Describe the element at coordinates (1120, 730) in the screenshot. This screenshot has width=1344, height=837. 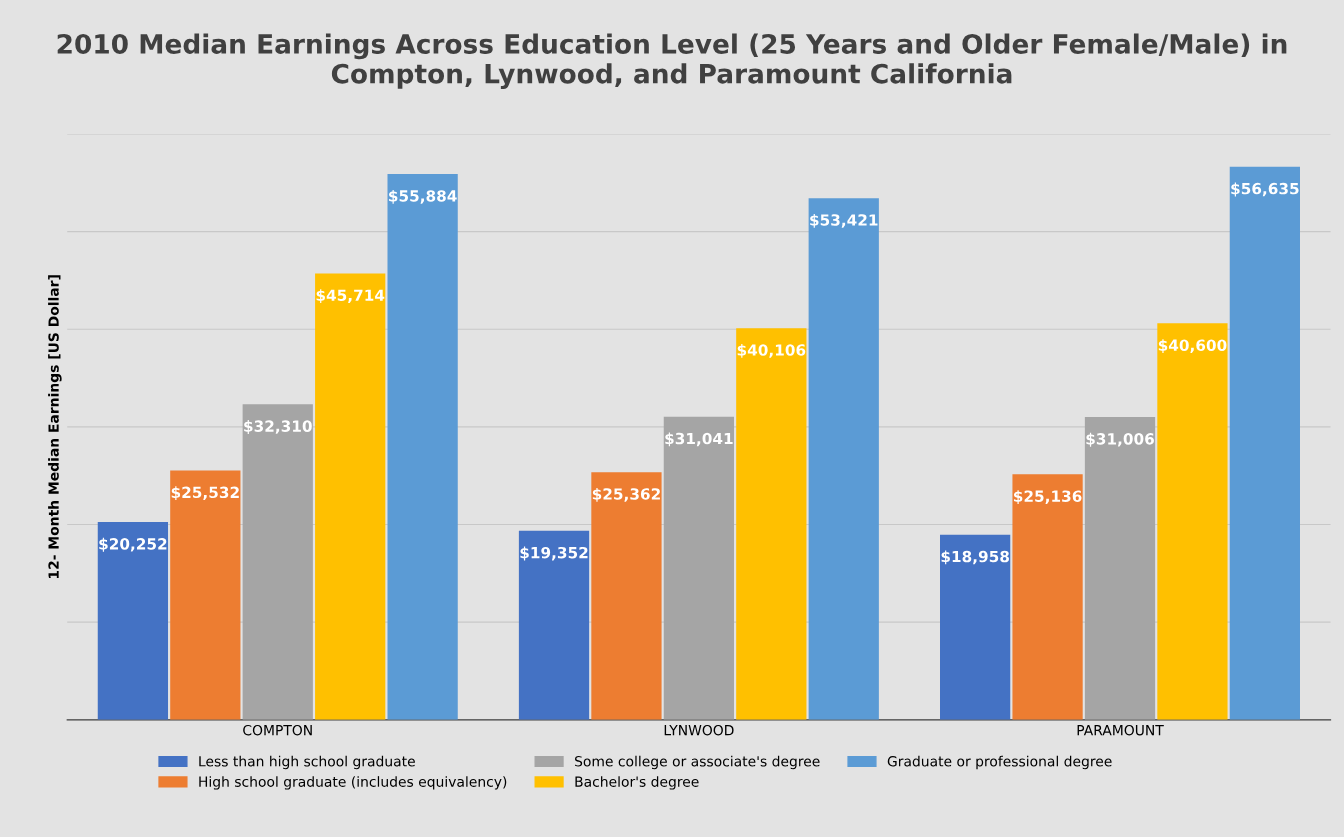
I see `x-tick-label: PARAMOUNT` at that location.